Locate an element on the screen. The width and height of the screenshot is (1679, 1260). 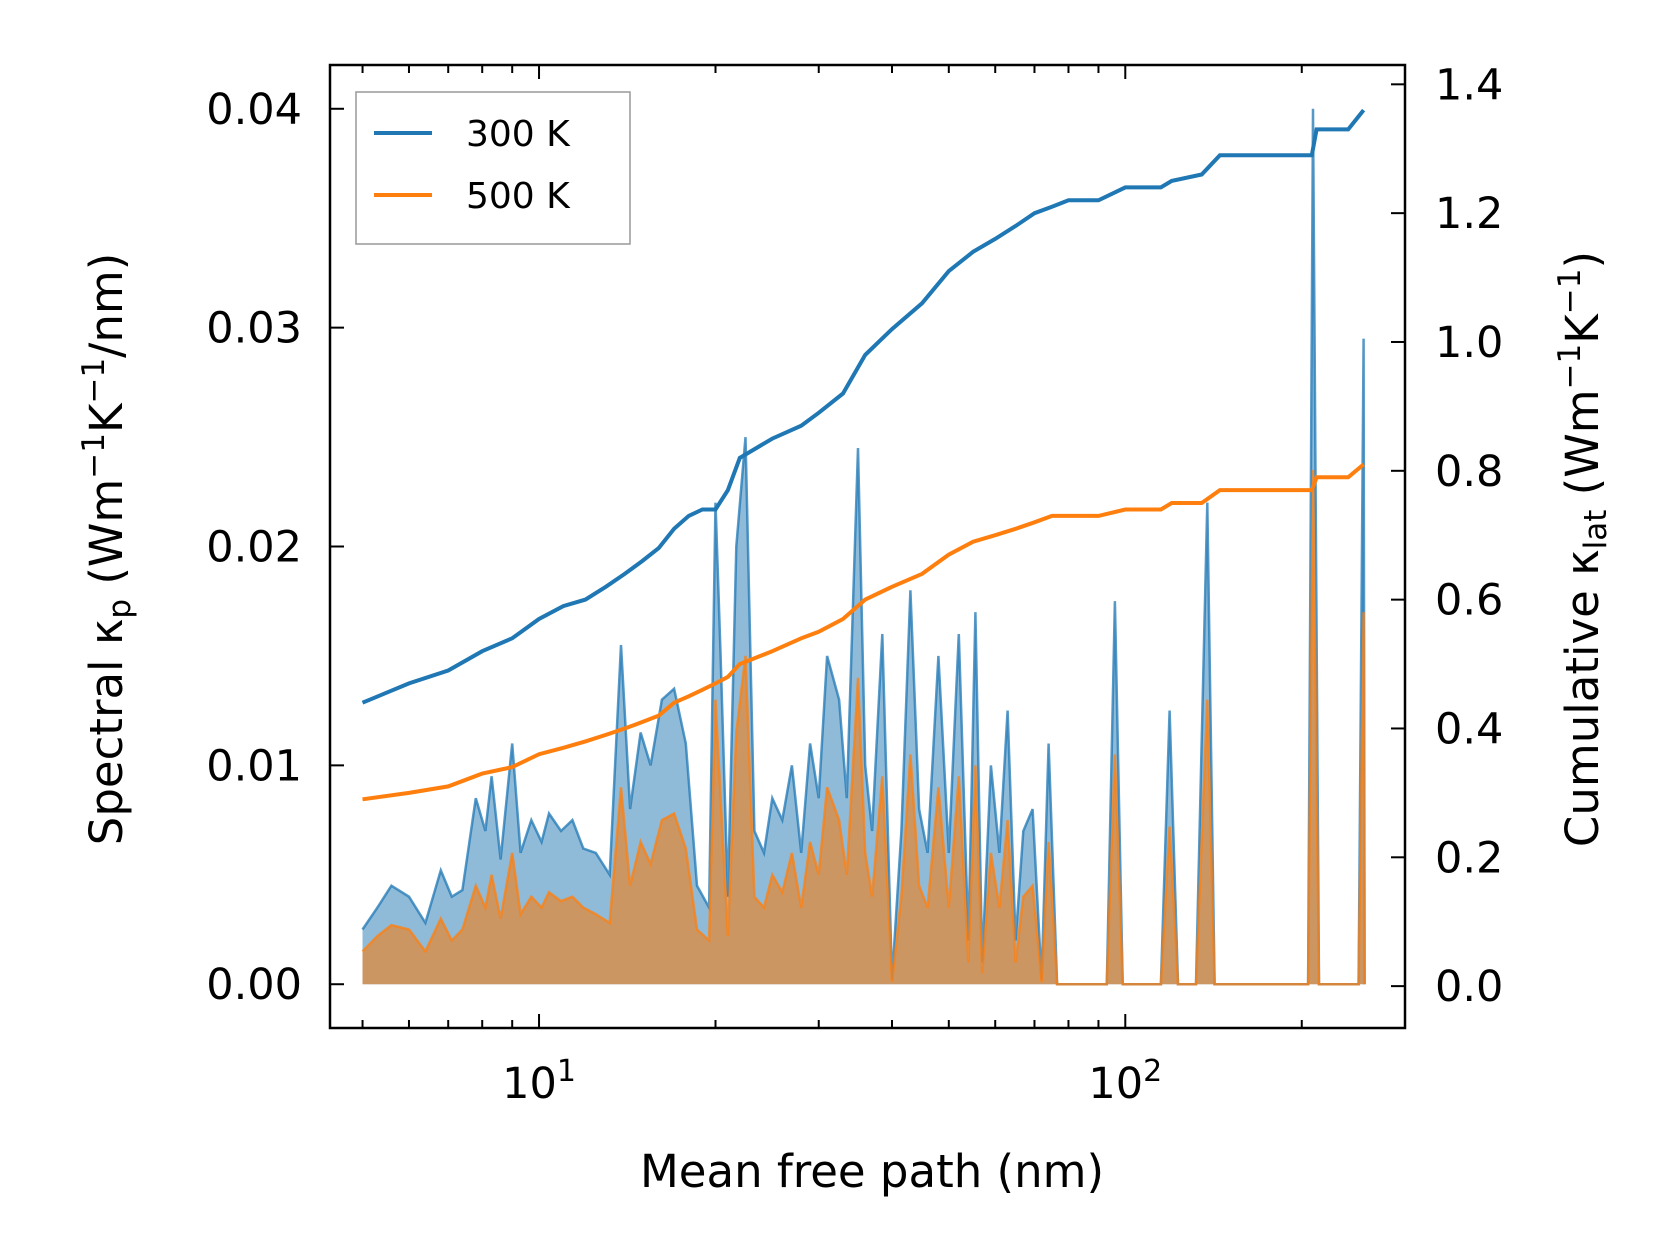
y-axis-left-label-sub: p is located at coordinates (120, 609).